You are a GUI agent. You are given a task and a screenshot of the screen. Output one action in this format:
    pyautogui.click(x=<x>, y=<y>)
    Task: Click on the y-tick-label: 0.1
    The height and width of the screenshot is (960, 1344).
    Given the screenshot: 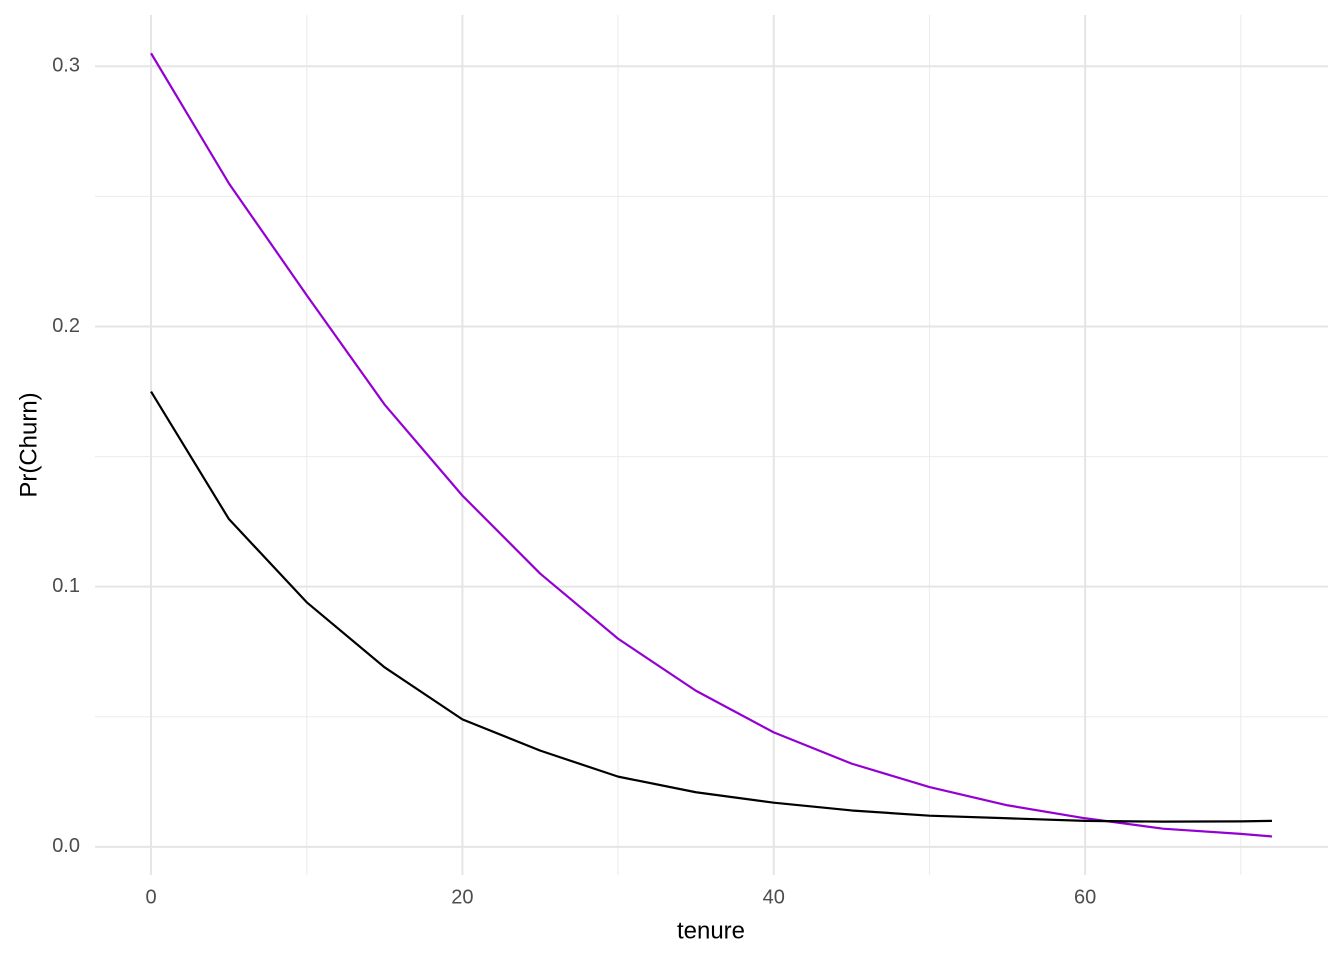 What is the action you would take?
    pyautogui.click(x=66, y=586)
    